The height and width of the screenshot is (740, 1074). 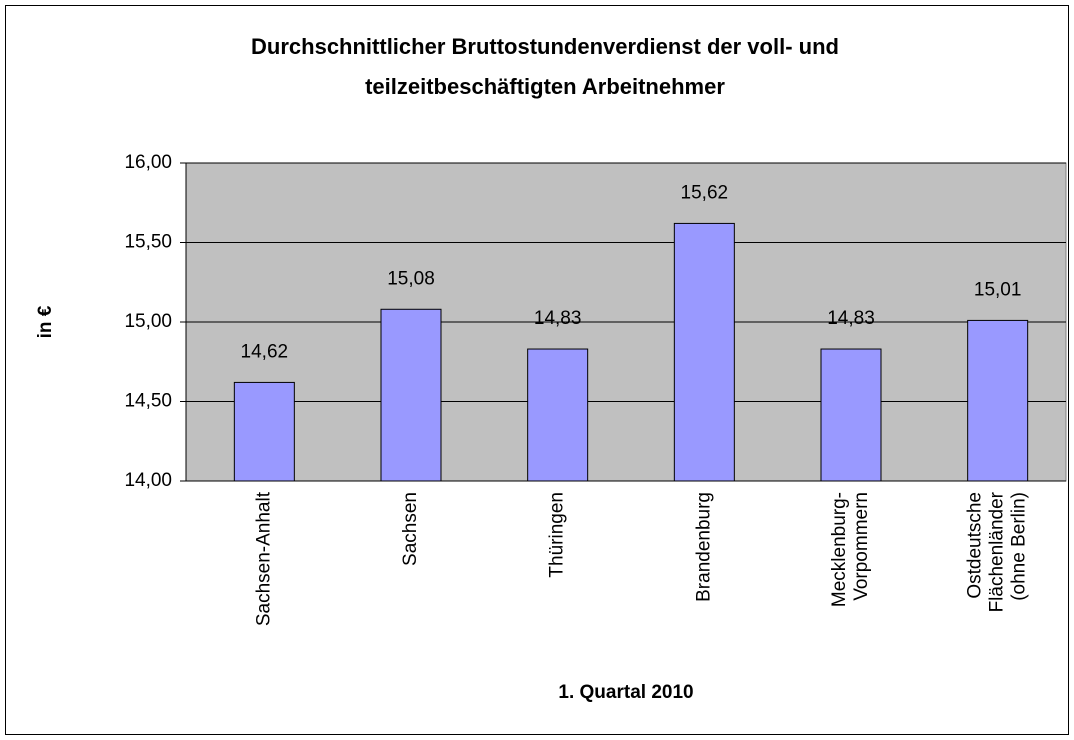 What do you see at coordinates (998, 289) in the screenshot?
I see `data-label: 15,01` at bounding box center [998, 289].